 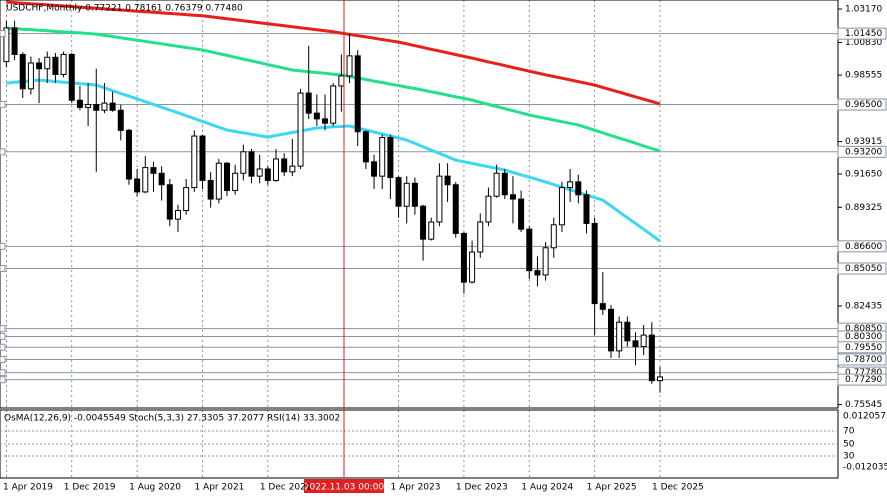 What do you see at coordinates (863, 105) in the screenshot?
I see `level-label: 0.96500` at bounding box center [863, 105].